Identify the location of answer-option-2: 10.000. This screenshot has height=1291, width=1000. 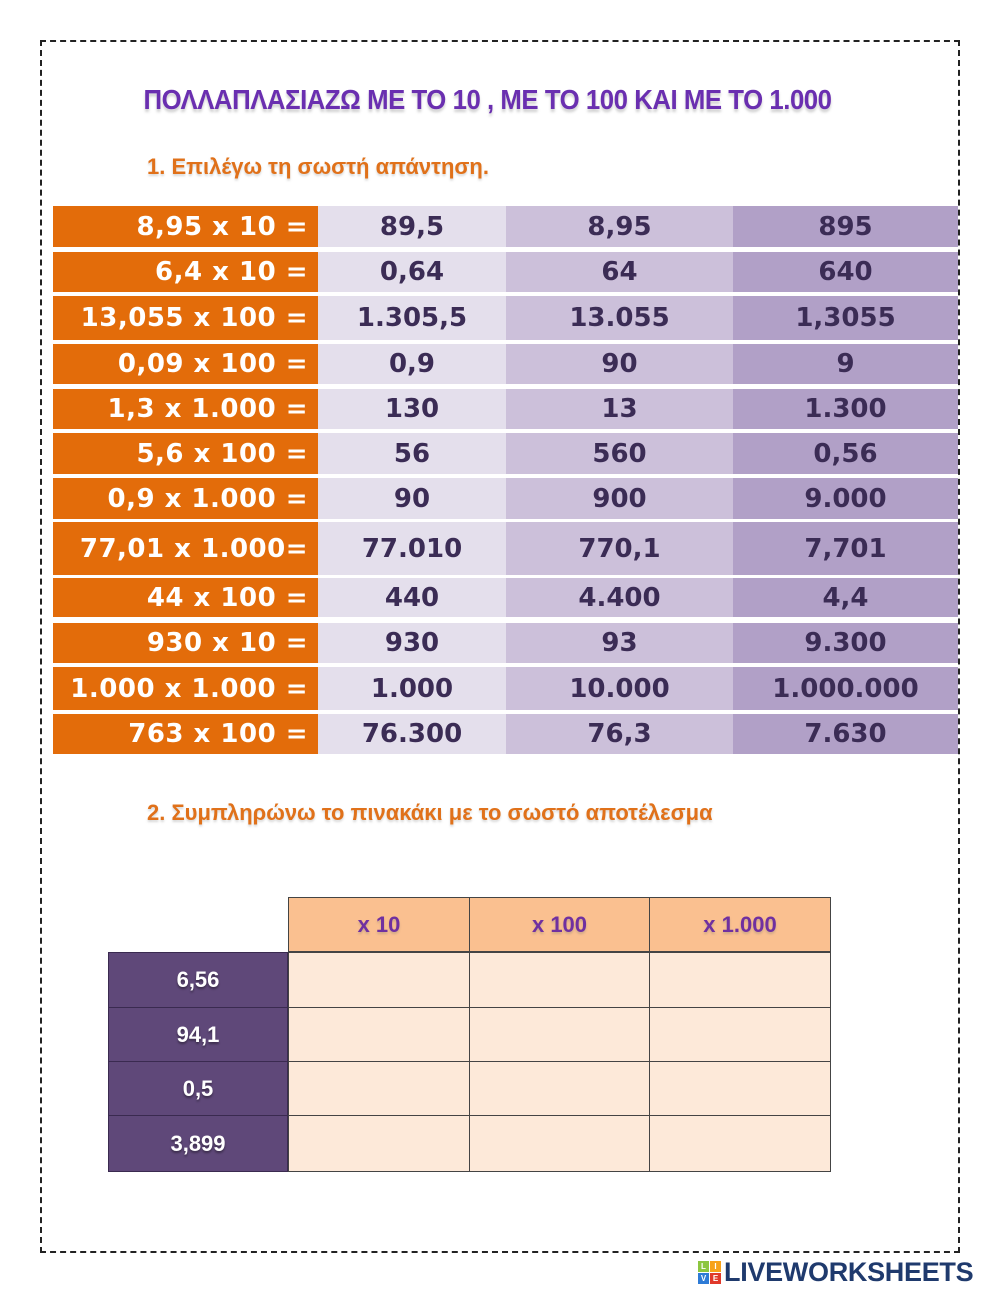
(619, 688).